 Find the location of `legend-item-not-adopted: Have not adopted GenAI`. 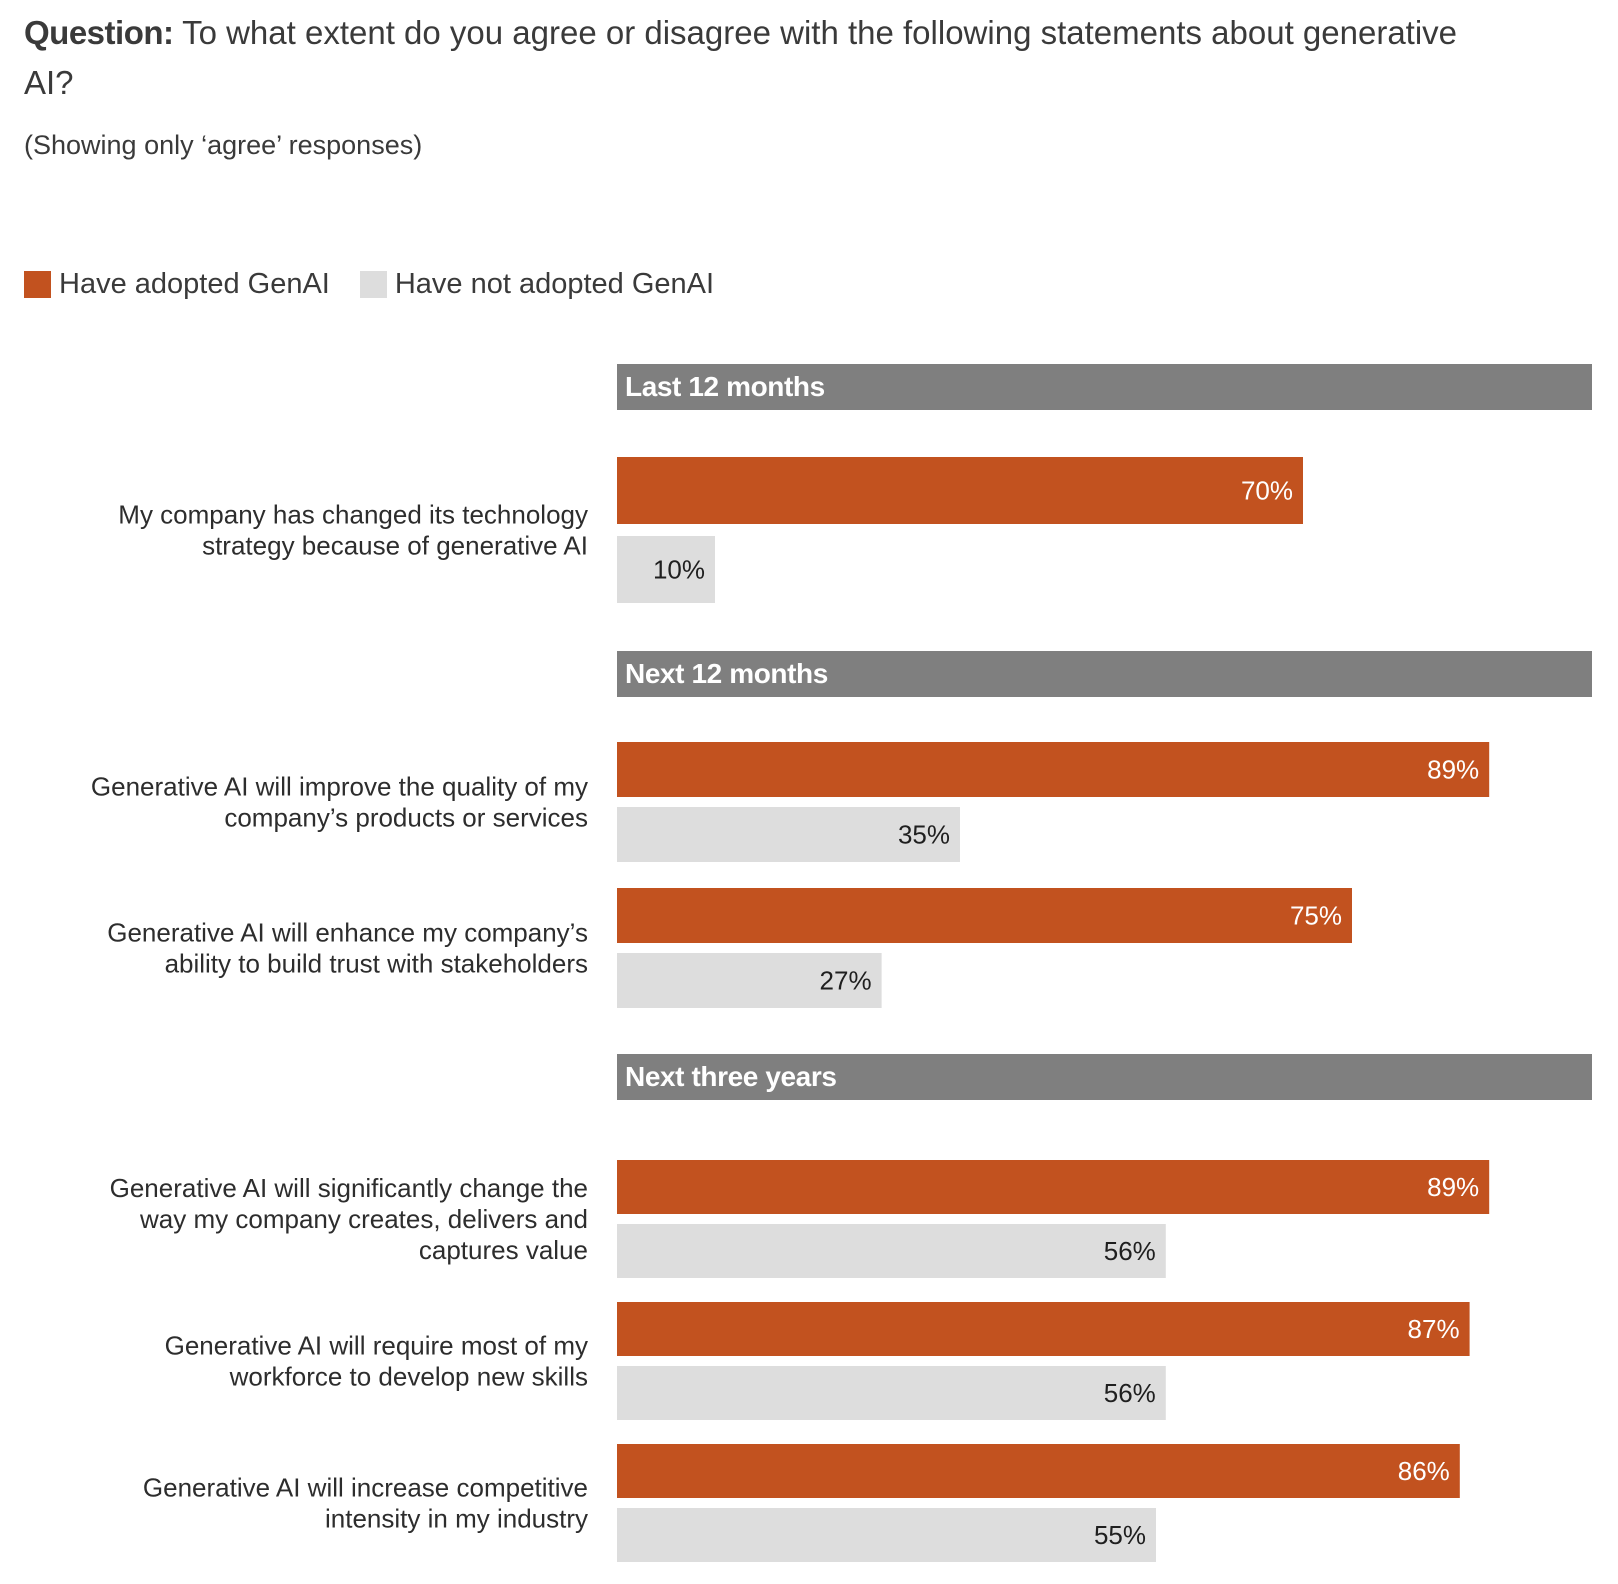

legend-item-not-adopted: Have not adopted GenAI is located at coordinates (537, 284).